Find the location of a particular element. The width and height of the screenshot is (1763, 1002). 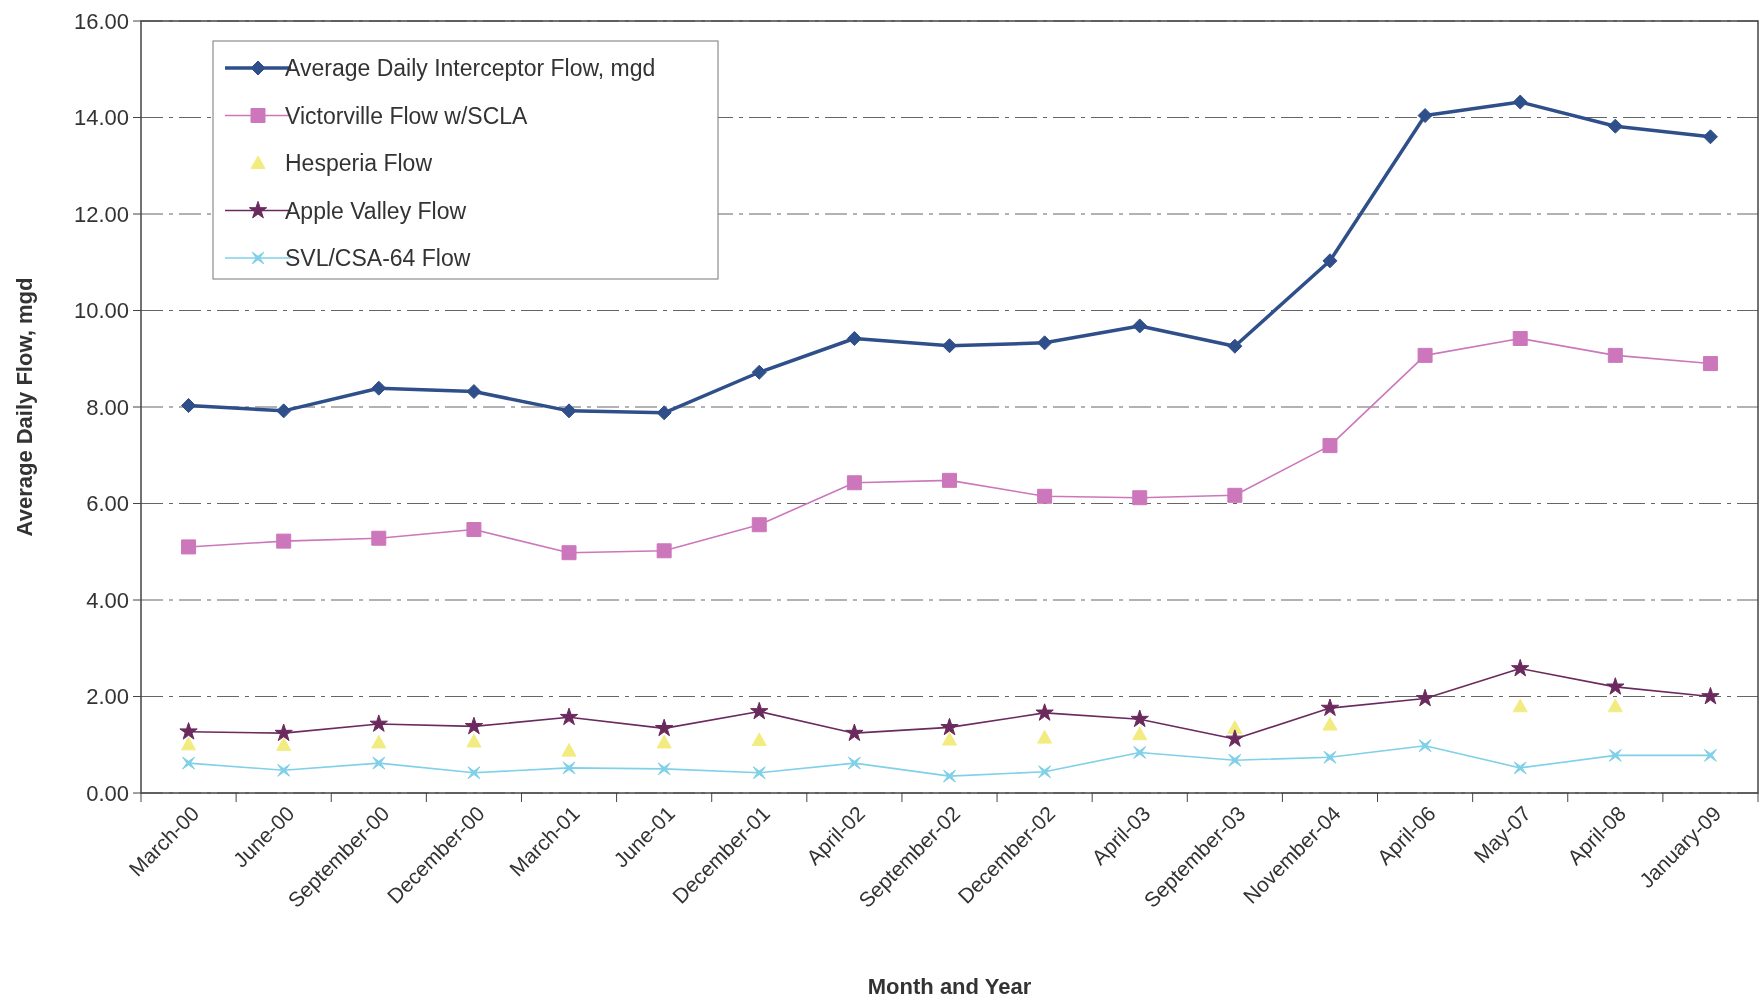

y-tick-label: 16.00 is located at coordinates (101, 21).